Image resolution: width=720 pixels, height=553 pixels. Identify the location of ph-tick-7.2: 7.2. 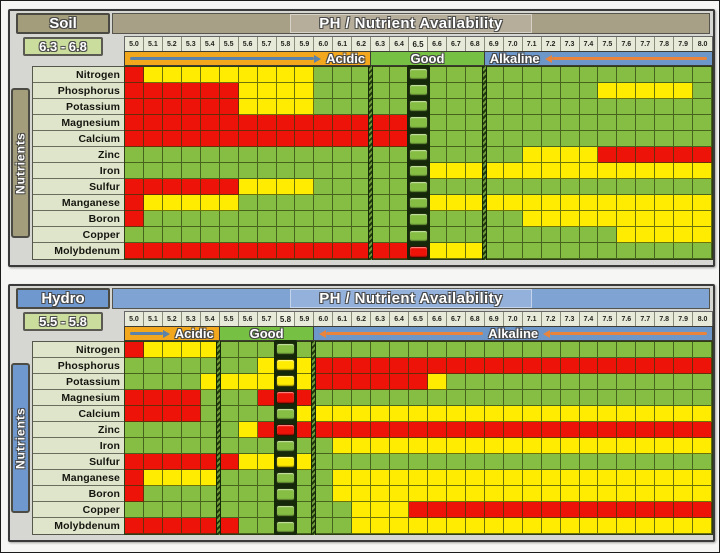
(551, 44).